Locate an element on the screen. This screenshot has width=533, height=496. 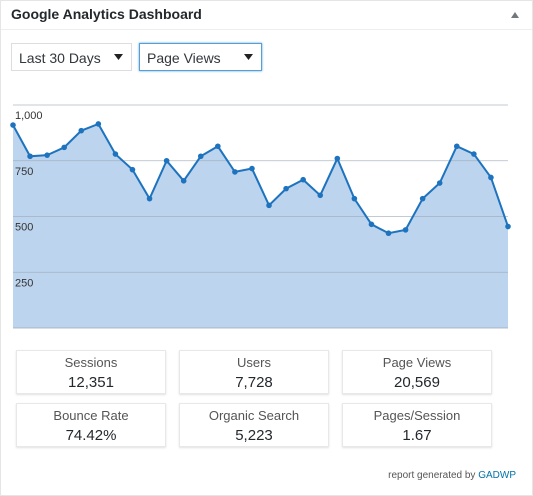
stat-value: 7,728 is located at coordinates (254, 382).